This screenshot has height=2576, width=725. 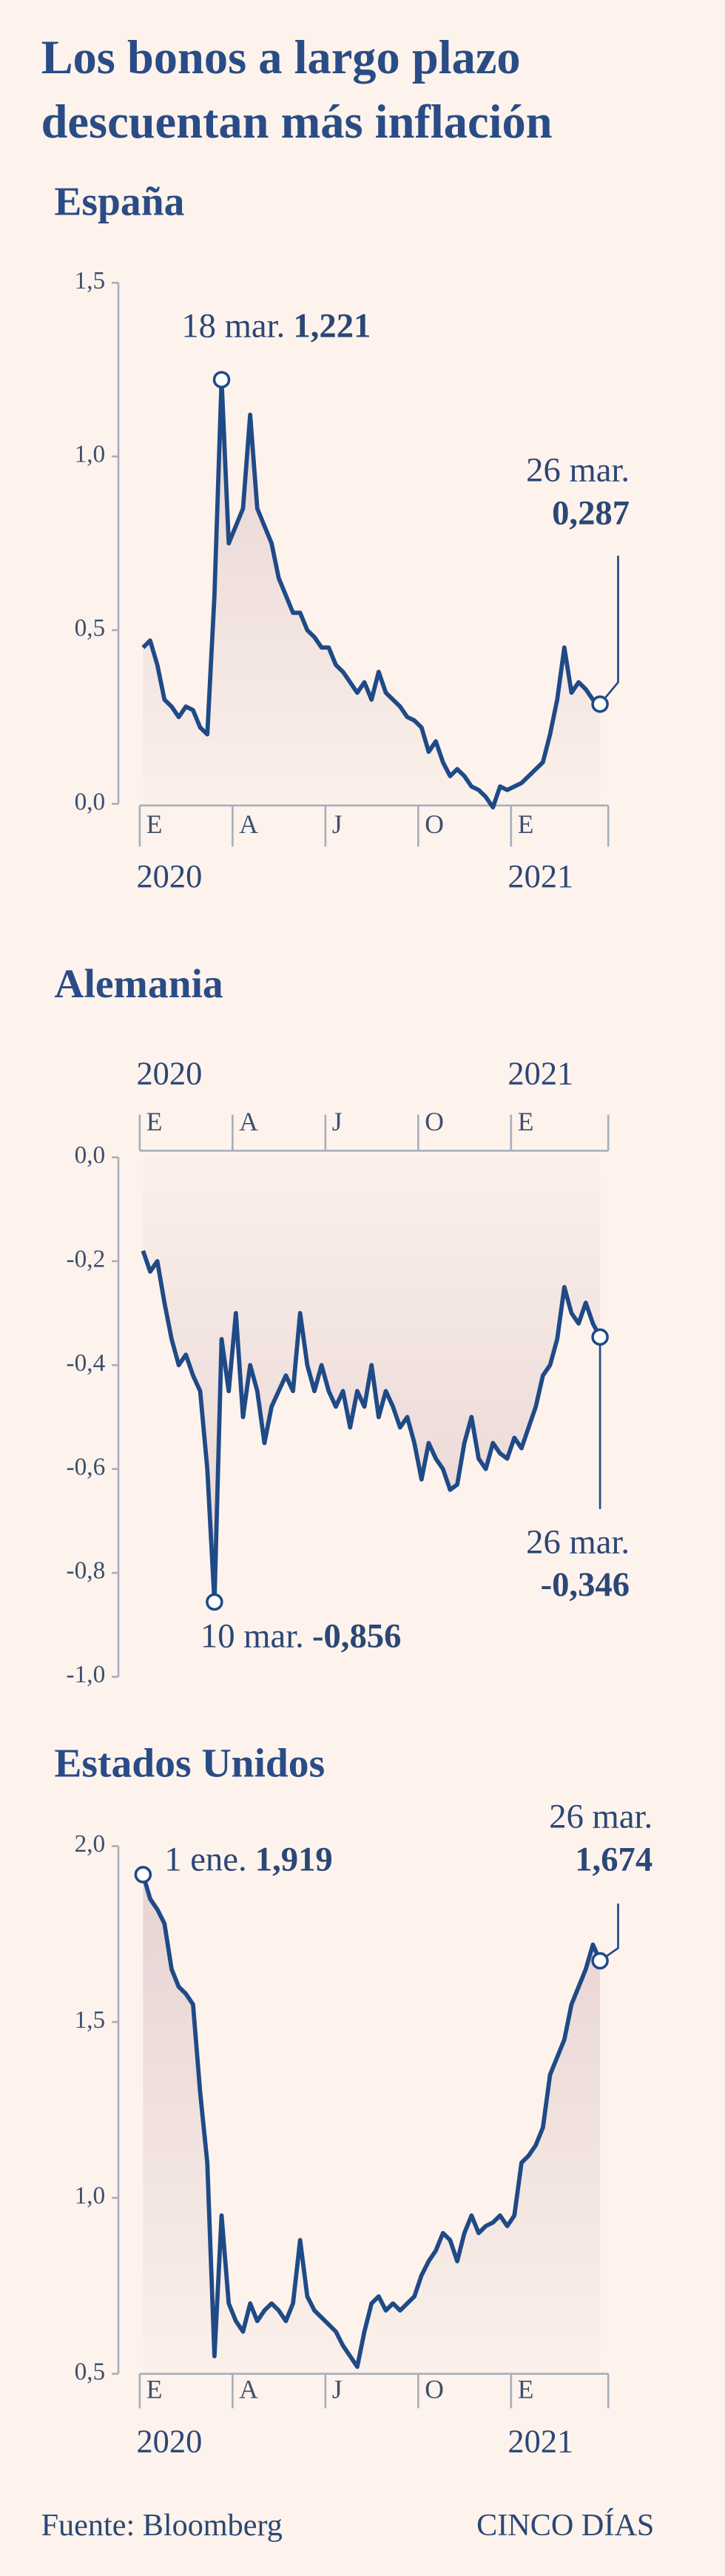 I want to click on page-title-line: descuentan más inflación, so click(x=297, y=121).